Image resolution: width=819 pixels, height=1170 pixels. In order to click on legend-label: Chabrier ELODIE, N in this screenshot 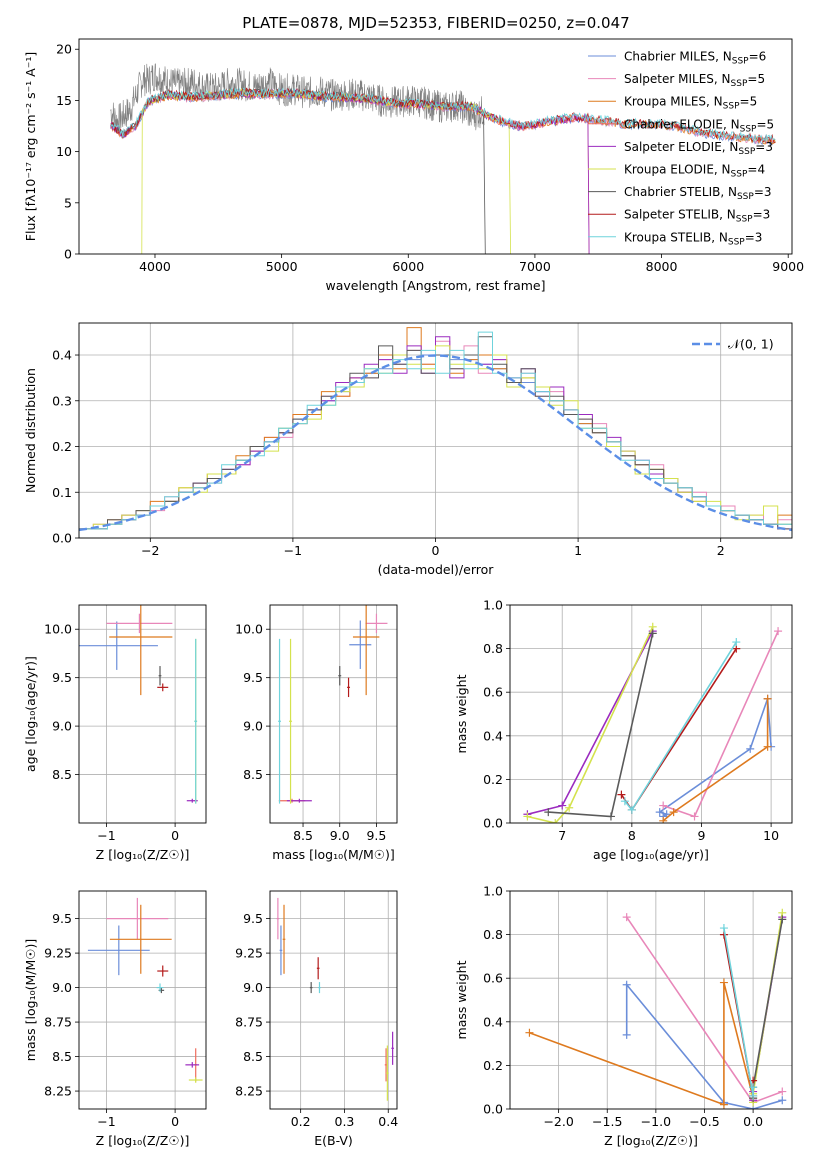, I will do `click(682, 124)`.